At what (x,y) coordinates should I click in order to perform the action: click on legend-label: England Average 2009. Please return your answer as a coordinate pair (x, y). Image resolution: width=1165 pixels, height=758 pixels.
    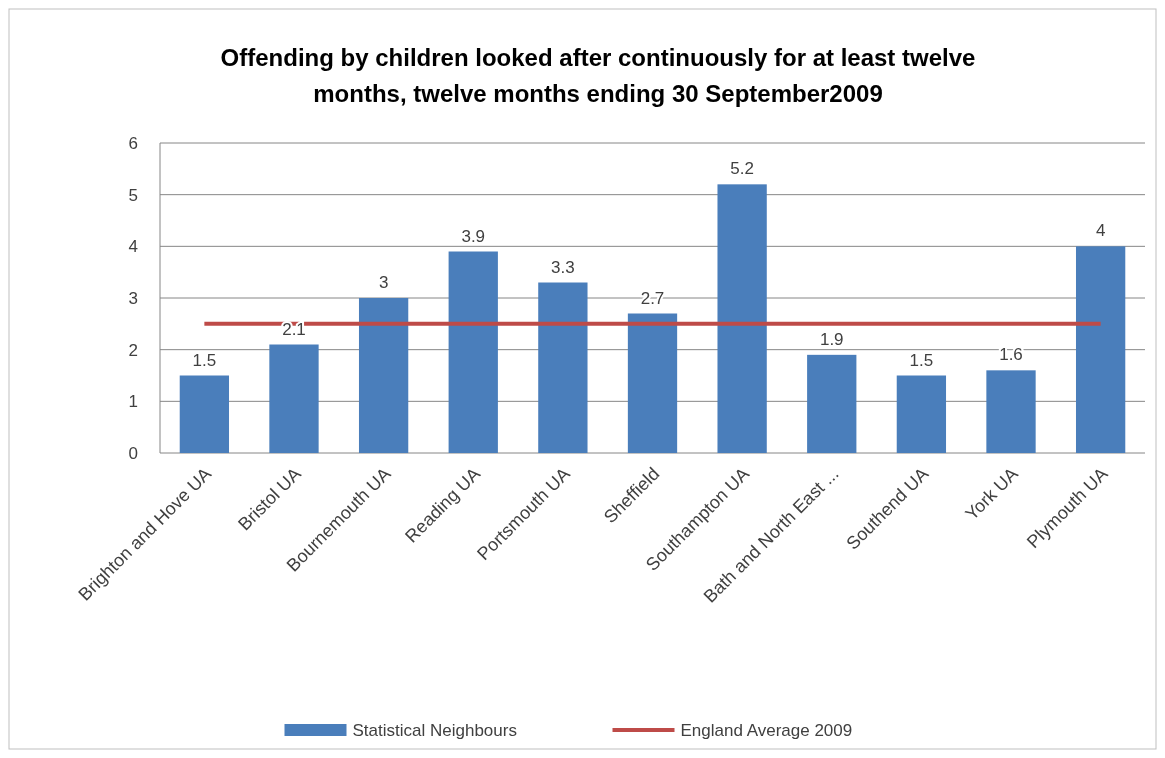
    Looking at the image, I should click on (766, 730).